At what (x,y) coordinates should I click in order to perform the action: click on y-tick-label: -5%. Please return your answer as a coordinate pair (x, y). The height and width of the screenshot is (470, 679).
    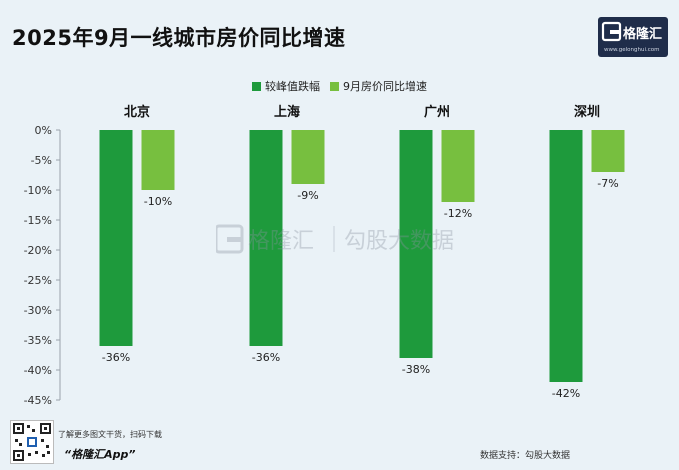
    Looking at the image, I should click on (41, 160).